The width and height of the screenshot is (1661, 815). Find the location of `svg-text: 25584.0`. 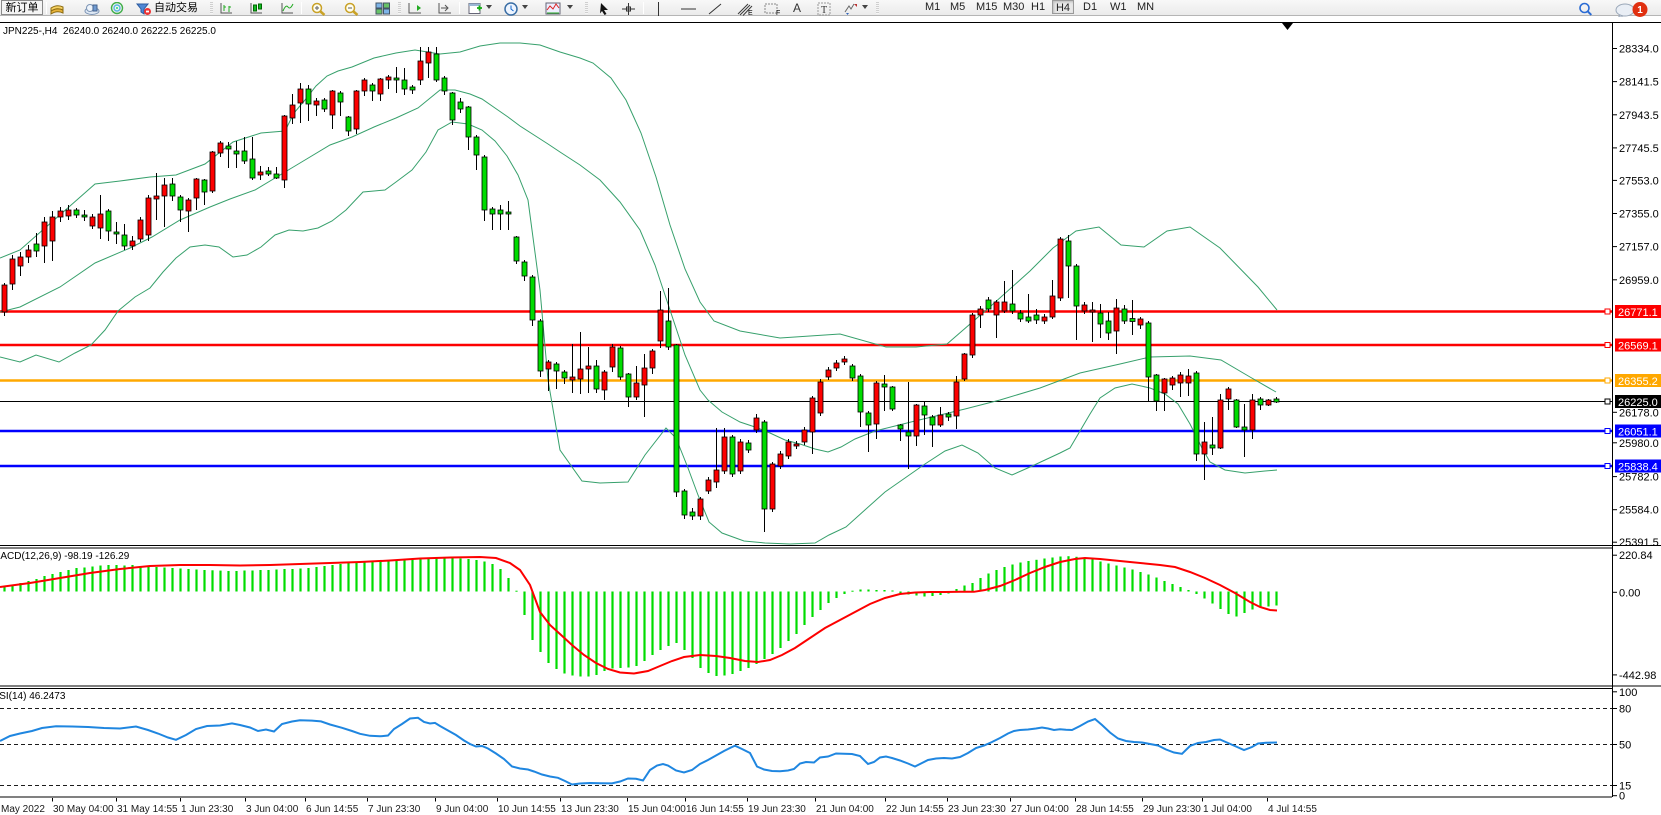

svg-text: 25584.0 is located at coordinates (1639, 511).